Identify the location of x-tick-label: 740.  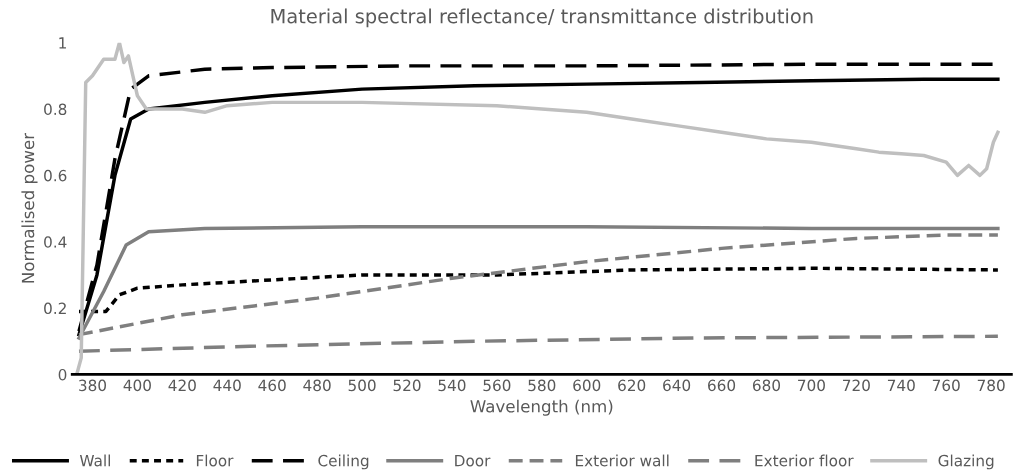
(901, 385).